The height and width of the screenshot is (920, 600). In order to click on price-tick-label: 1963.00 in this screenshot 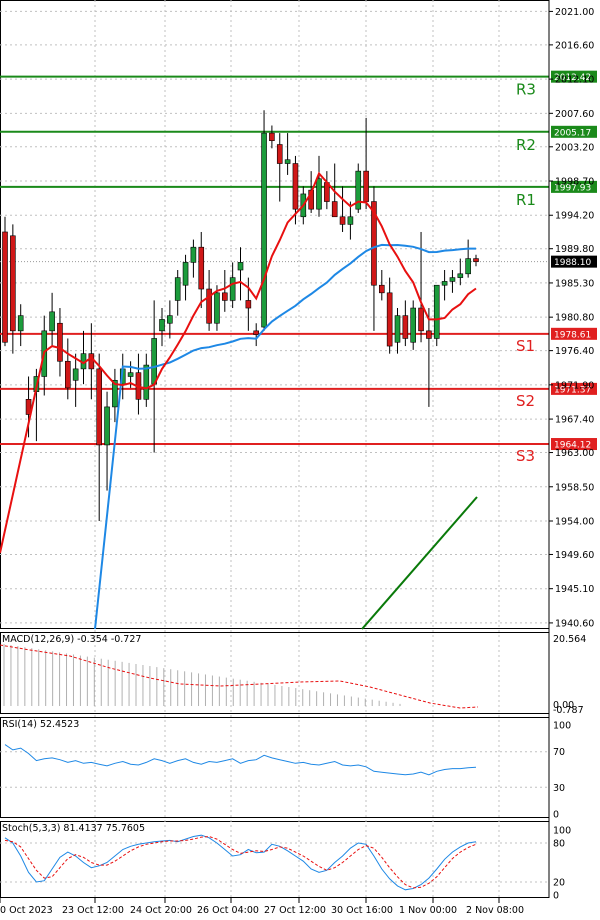, I will do `click(574, 453)`.